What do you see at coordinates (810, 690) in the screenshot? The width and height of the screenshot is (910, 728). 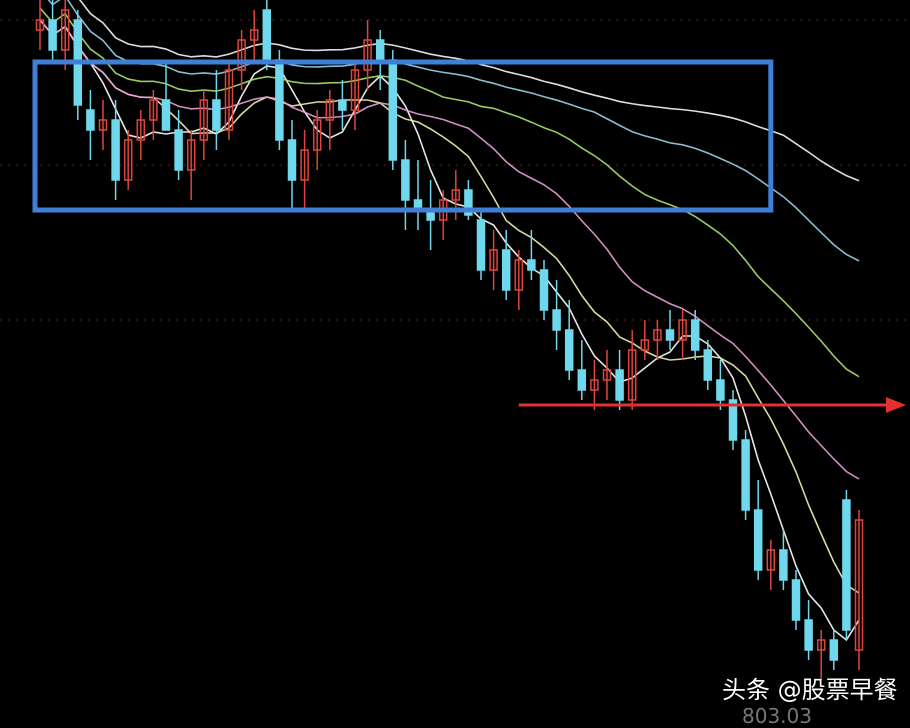 I see `watermark: 头条 @股票早餐` at bounding box center [810, 690].